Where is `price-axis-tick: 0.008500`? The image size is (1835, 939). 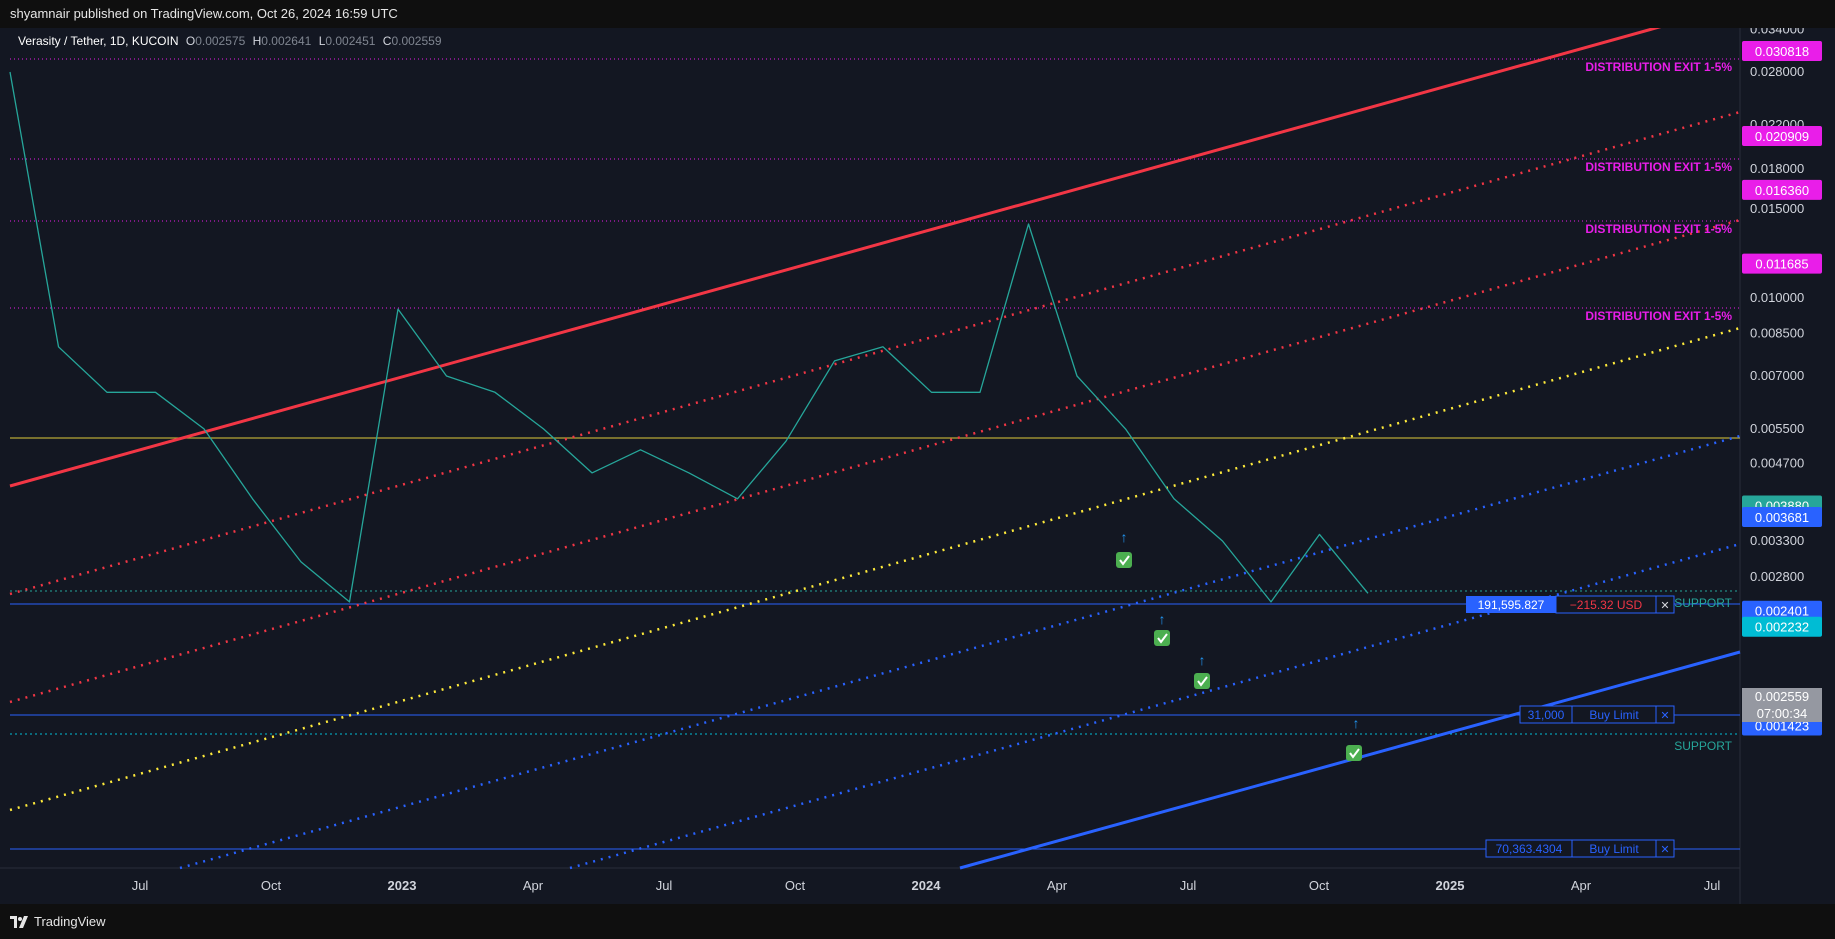 price-axis-tick: 0.008500 is located at coordinates (1777, 332).